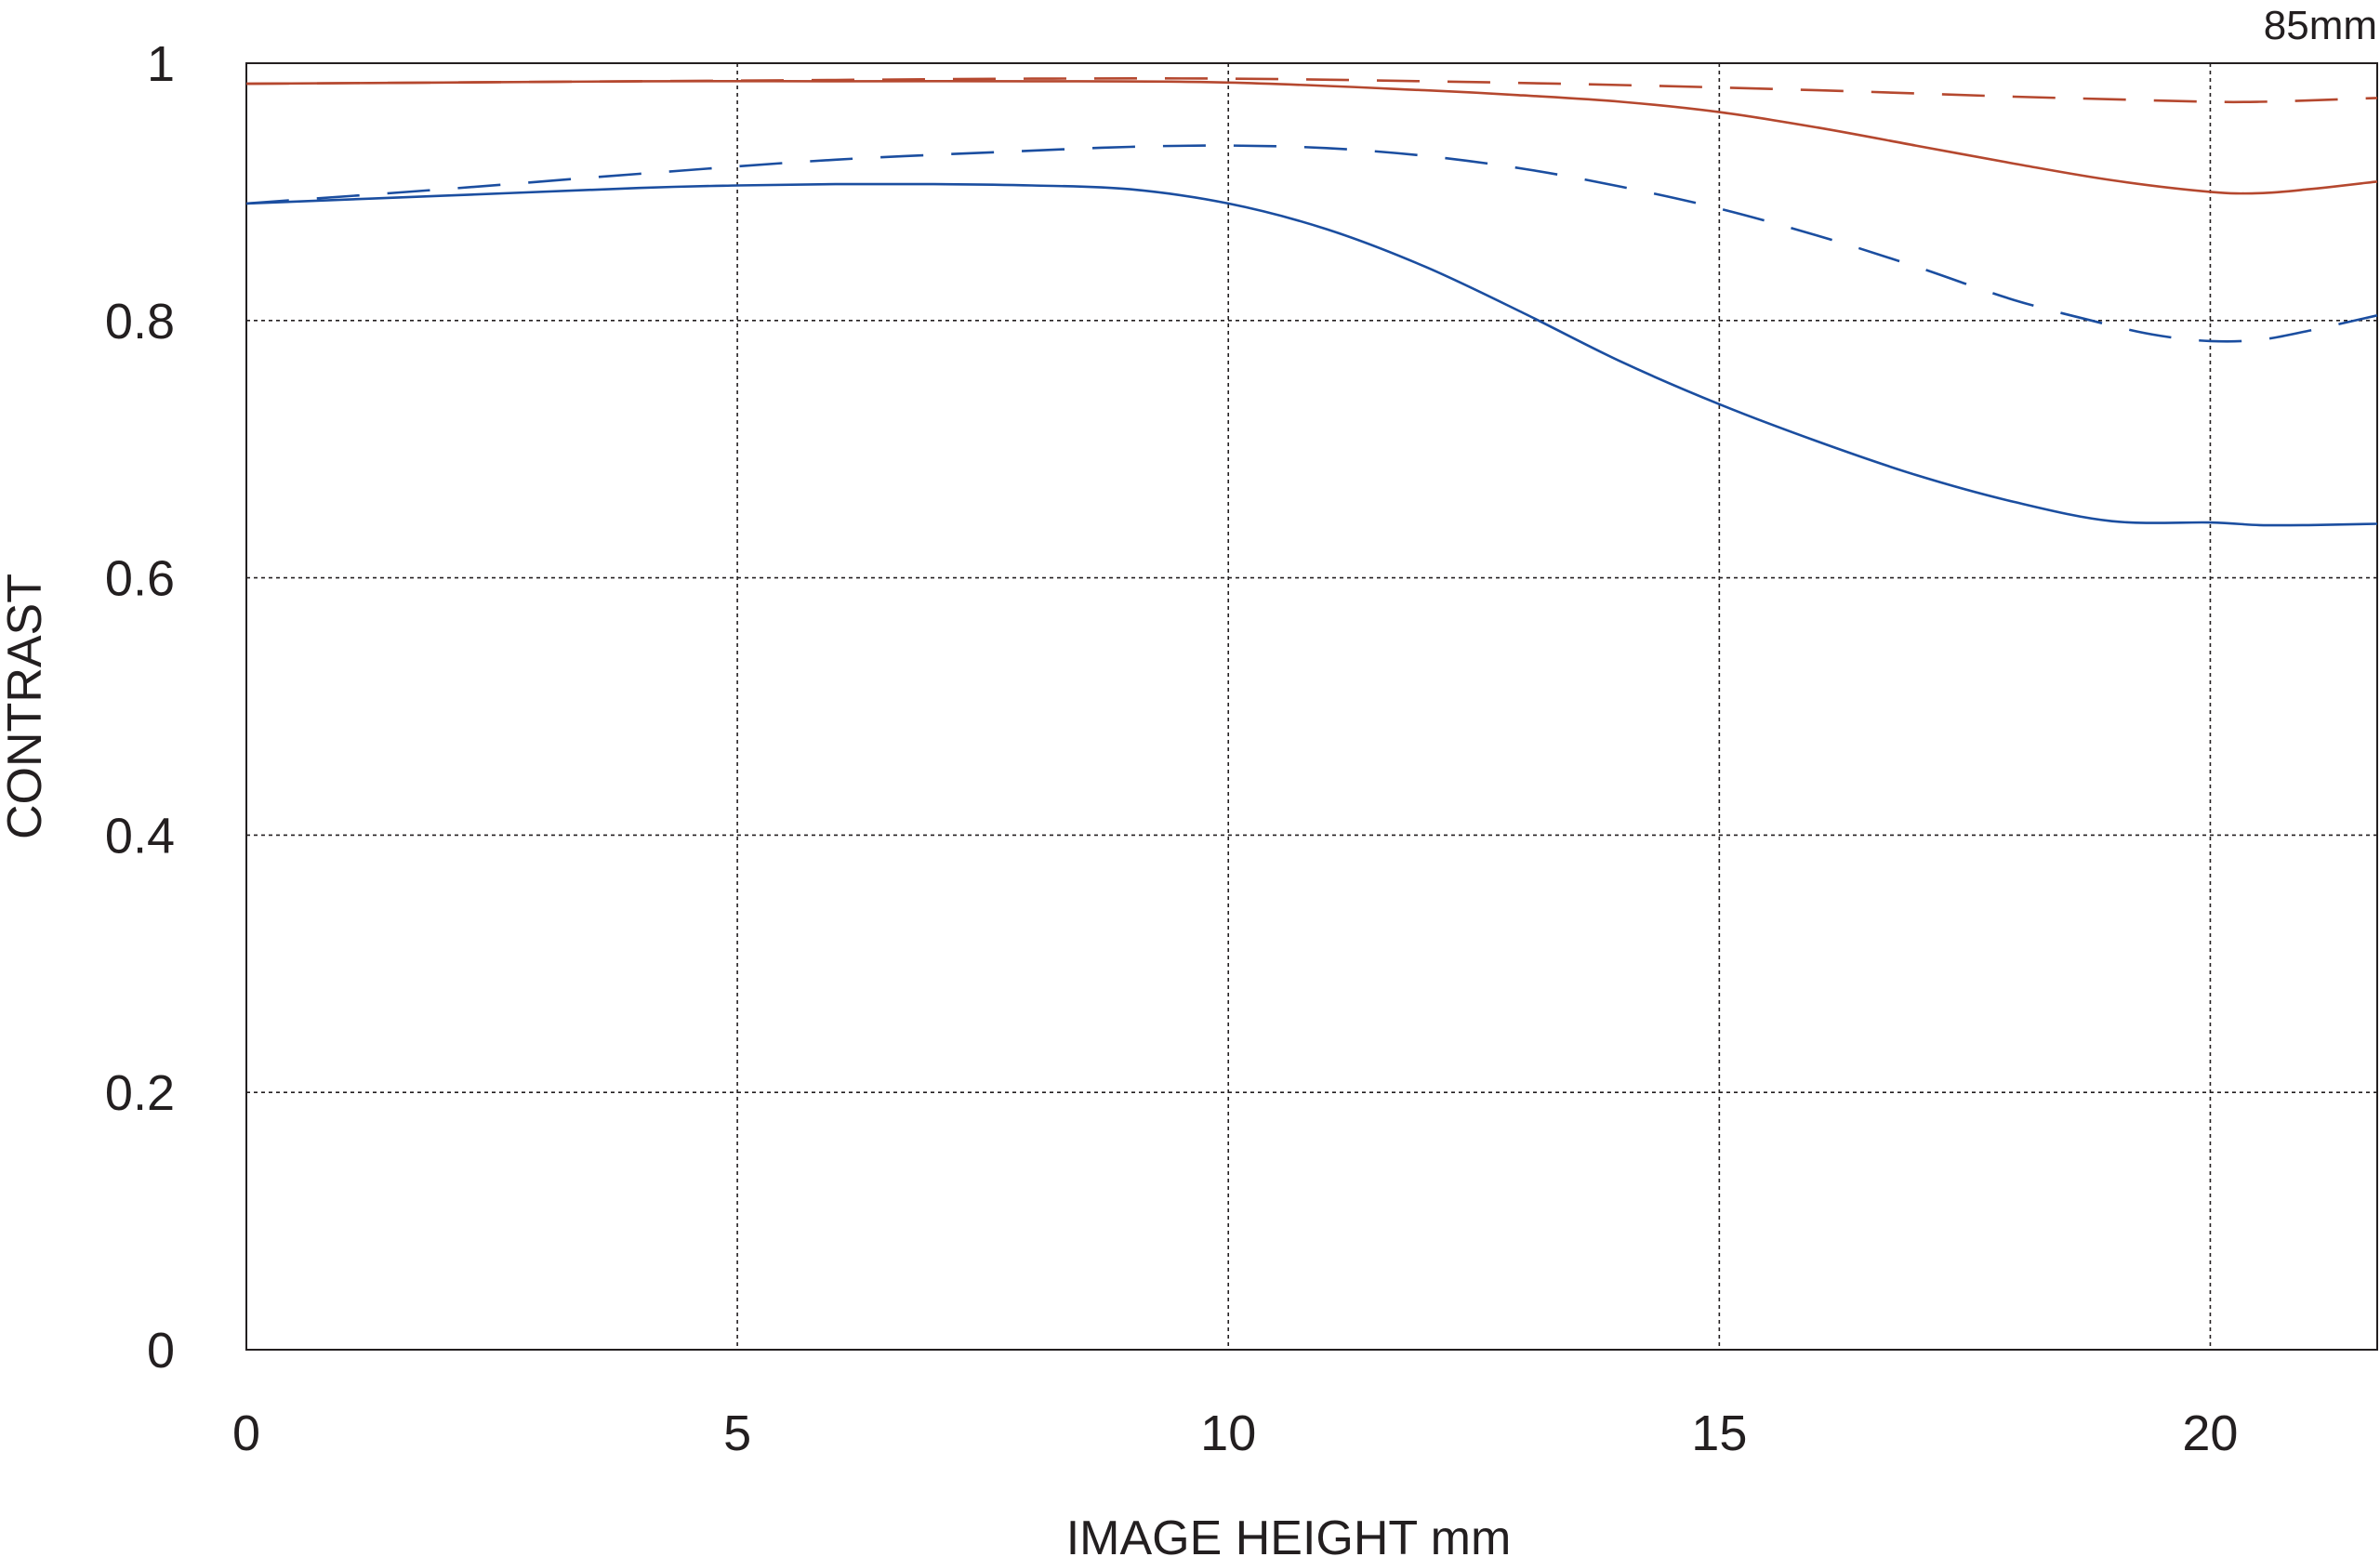 The image size is (2380, 1557). What do you see at coordinates (246, 1433) in the screenshot?
I see `x-tick-label: 0` at bounding box center [246, 1433].